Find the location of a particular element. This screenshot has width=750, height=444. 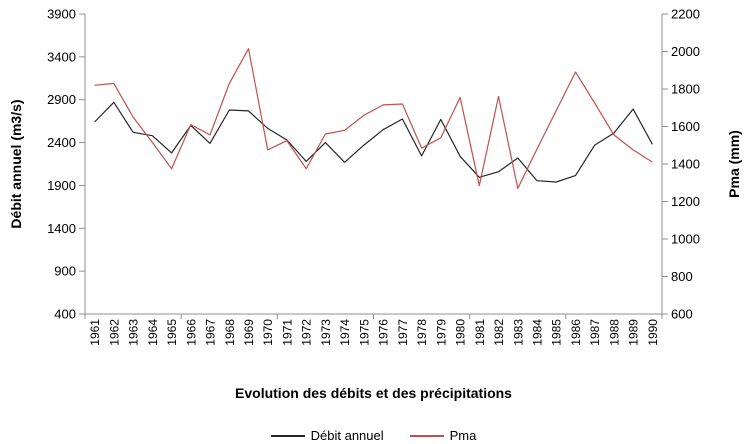

x-axis-year-label: 1978 is located at coordinates (422, 332).